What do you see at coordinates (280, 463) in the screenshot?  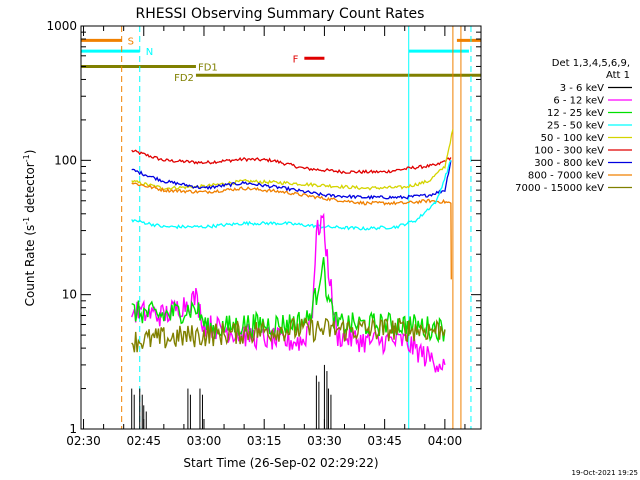 I see `x-axis-label: Start Time (26-Sep-02 02:29:22)` at bounding box center [280, 463].